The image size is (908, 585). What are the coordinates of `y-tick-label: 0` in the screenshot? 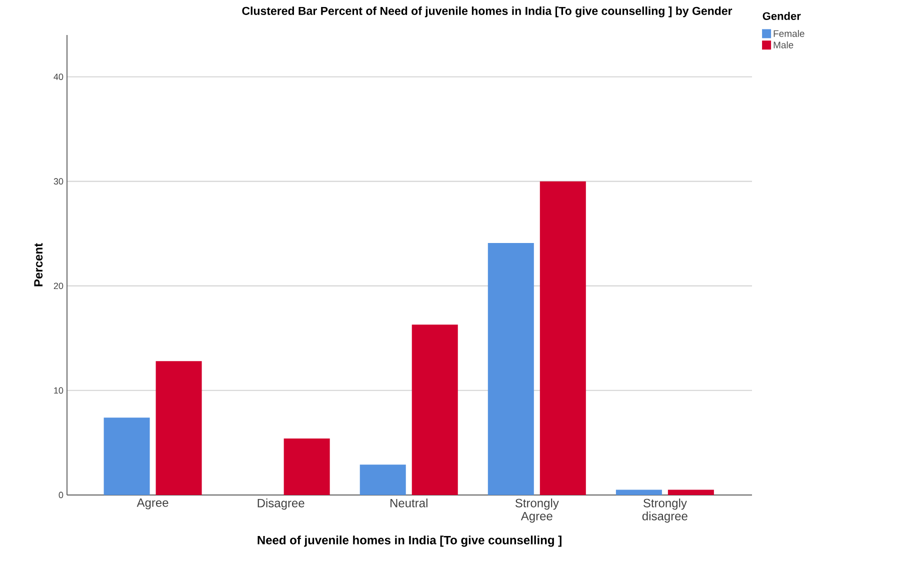 It's located at (61, 495).